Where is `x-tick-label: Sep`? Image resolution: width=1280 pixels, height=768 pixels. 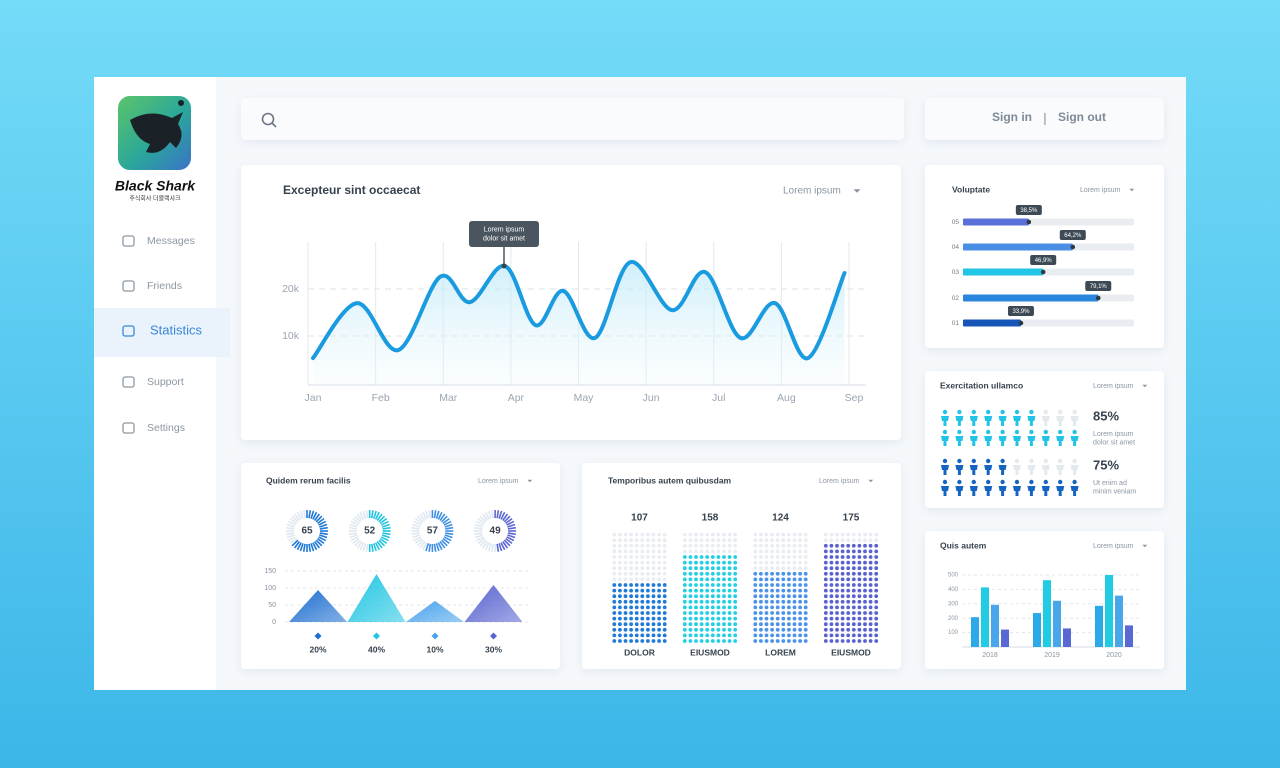 x-tick-label: Sep is located at coordinates (854, 398).